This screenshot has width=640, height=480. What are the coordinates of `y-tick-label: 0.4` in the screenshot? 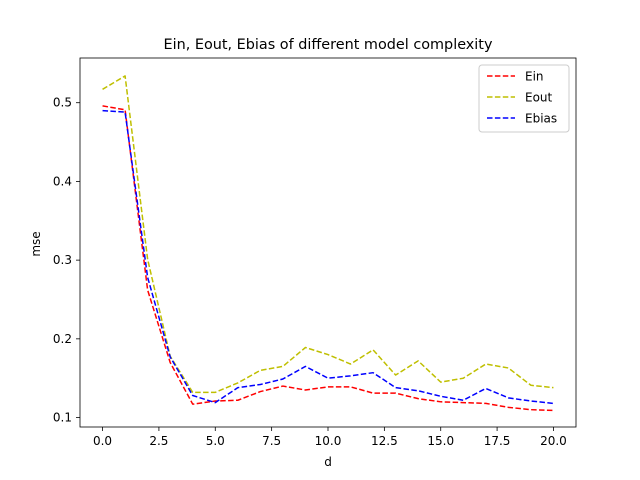 It's located at (62, 181).